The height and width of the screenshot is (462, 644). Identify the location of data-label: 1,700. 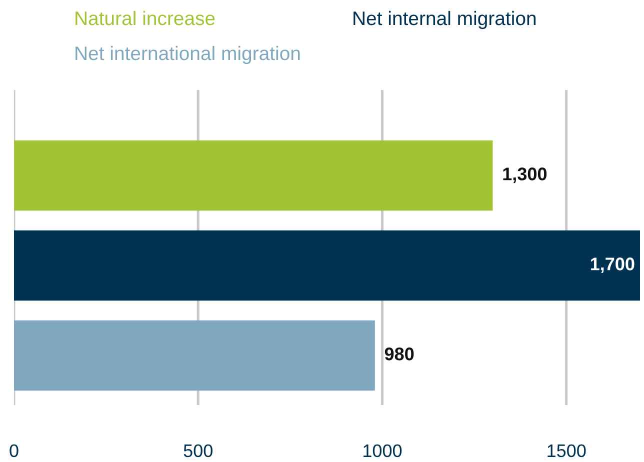
(612, 265).